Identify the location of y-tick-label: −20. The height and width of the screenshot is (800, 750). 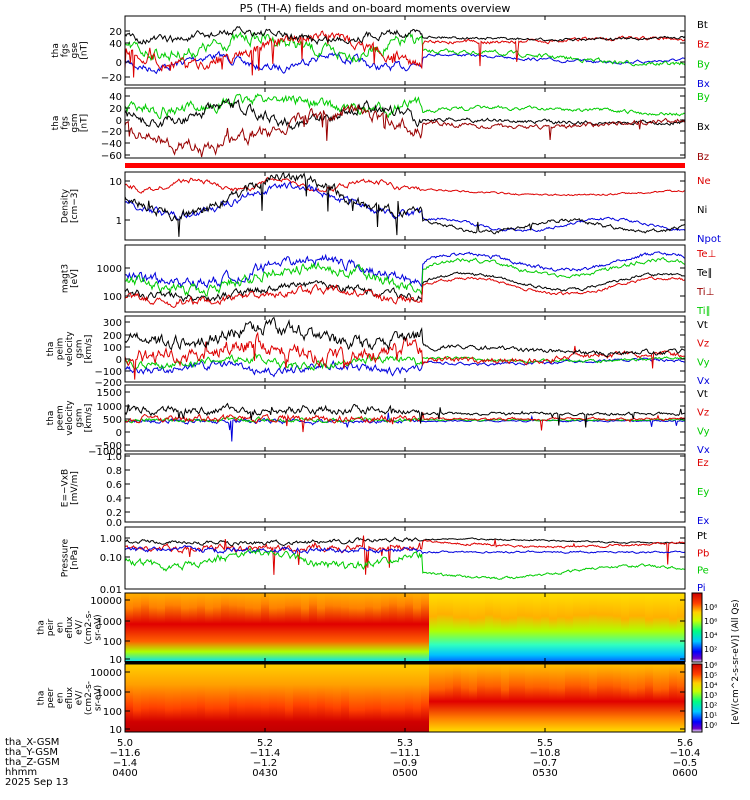
(111, 78).